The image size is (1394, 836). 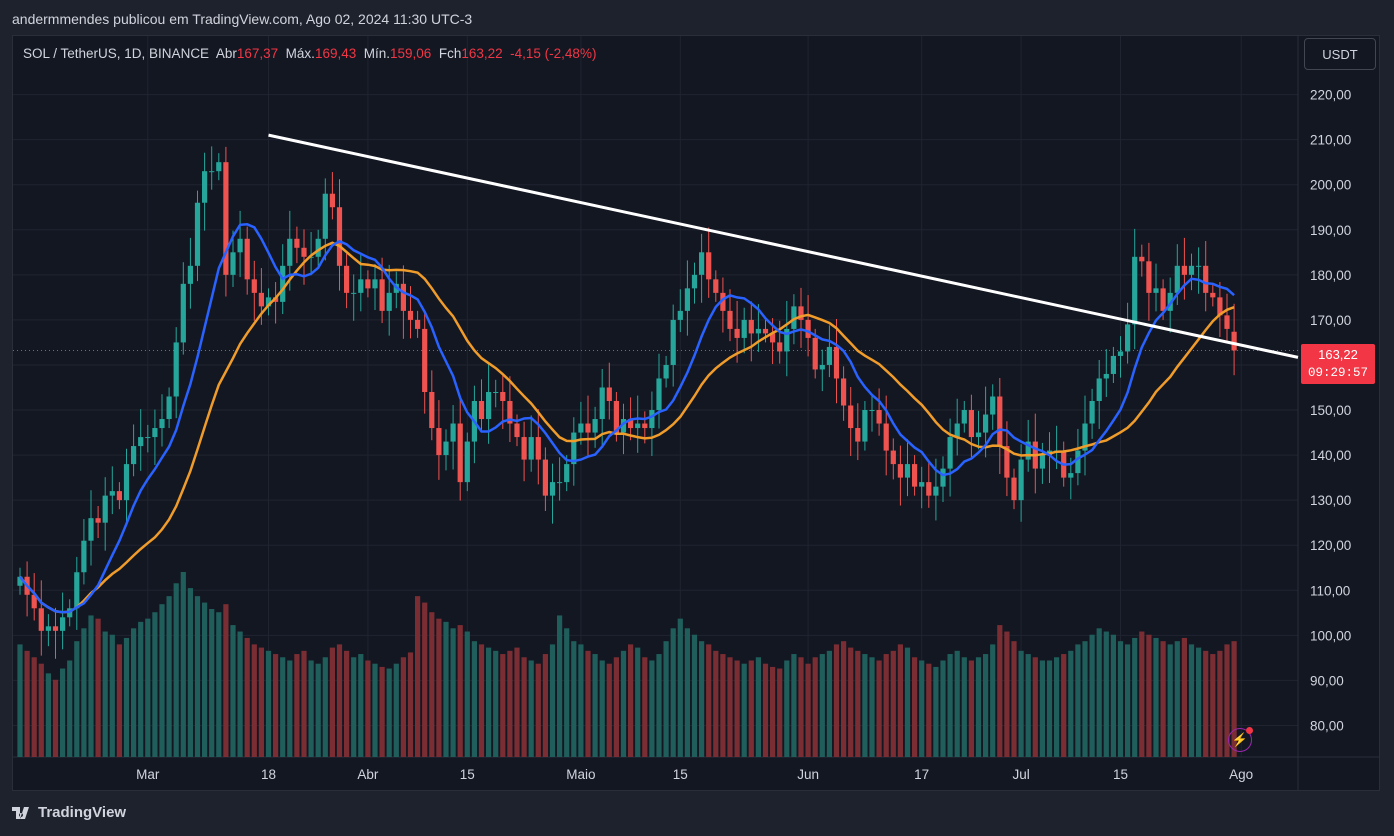 I want to click on y-tick-label: 150,00, so click(x=1330, y=410).